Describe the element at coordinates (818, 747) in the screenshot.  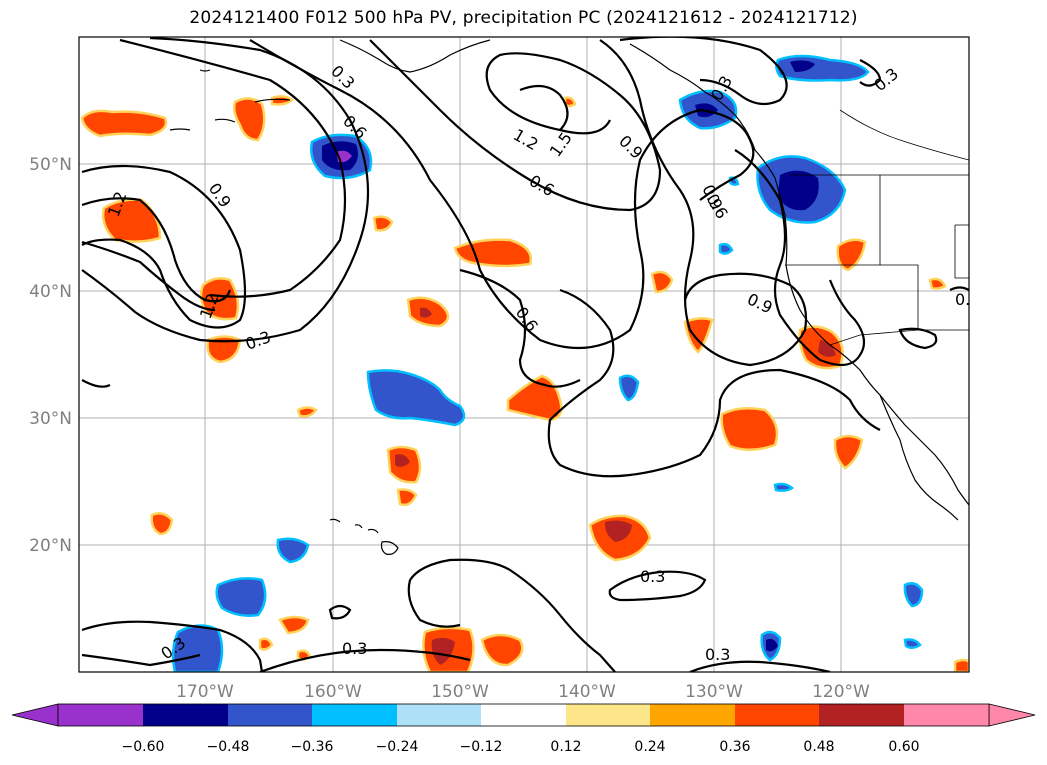
I see `colorbar-tick: 0.48` at that location.